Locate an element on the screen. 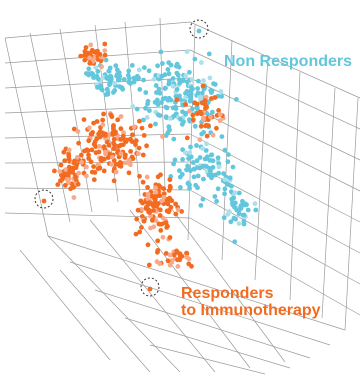  series-label-line: Responders is located at coordinates (227, 293).